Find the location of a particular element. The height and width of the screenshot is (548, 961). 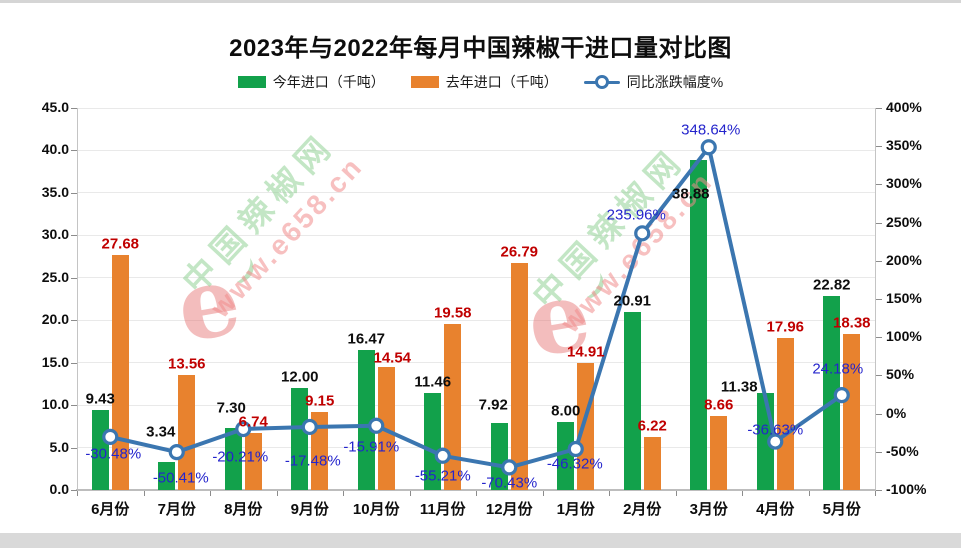

x-axis-category-label: 8月份 is located at coordinates (243, 509).